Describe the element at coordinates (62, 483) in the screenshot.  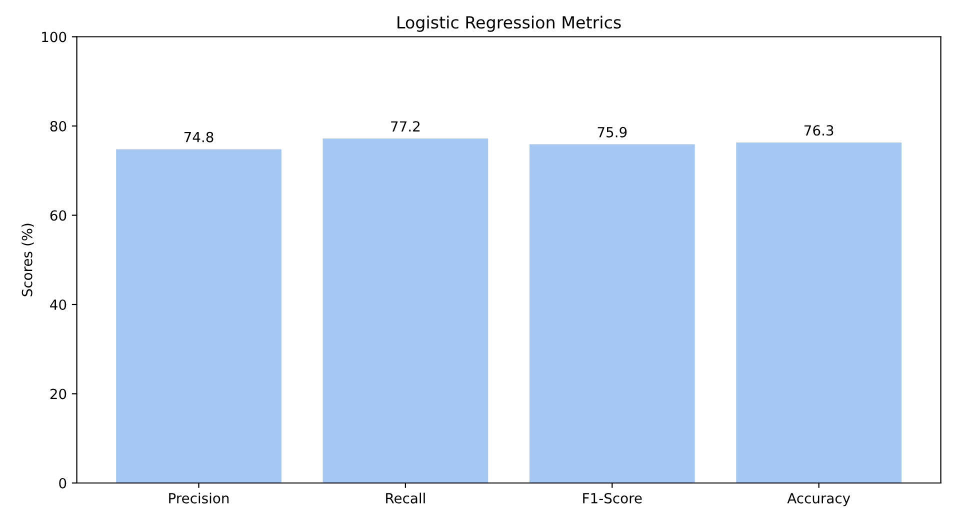
I see `y-tick-label: 0` at that location.